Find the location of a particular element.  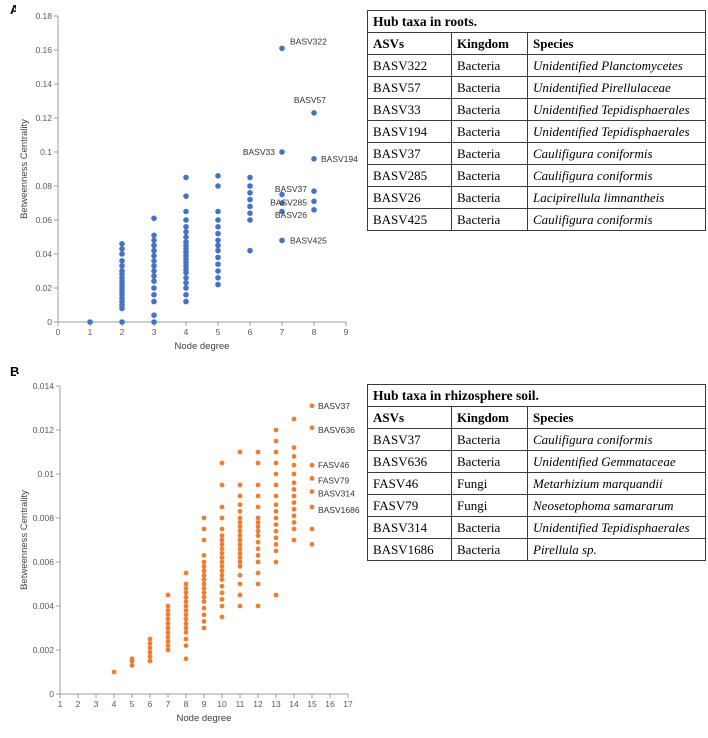

table-cell: BASV285 is located at coordinates (409, 175).